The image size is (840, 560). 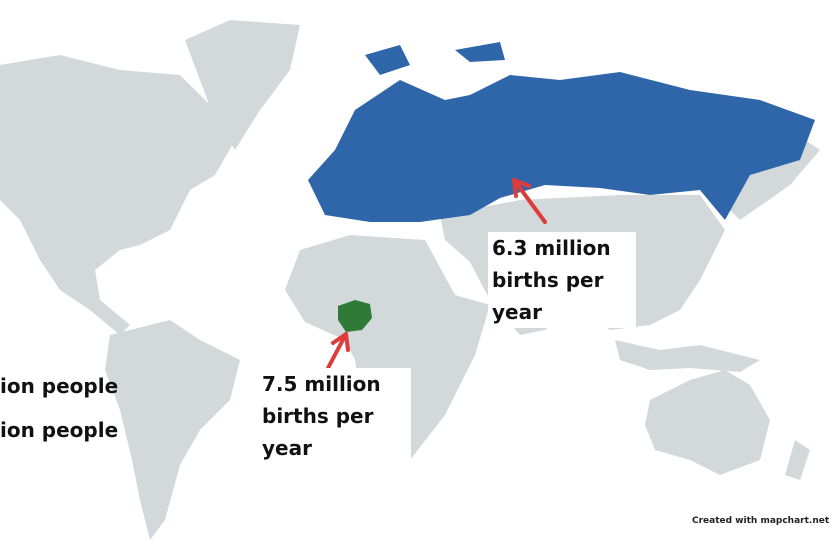 What do you see at coordinates (321, 384) in the screenshot?
I see `annotation-line: 7.5 million` at bounding box center [321, 384].